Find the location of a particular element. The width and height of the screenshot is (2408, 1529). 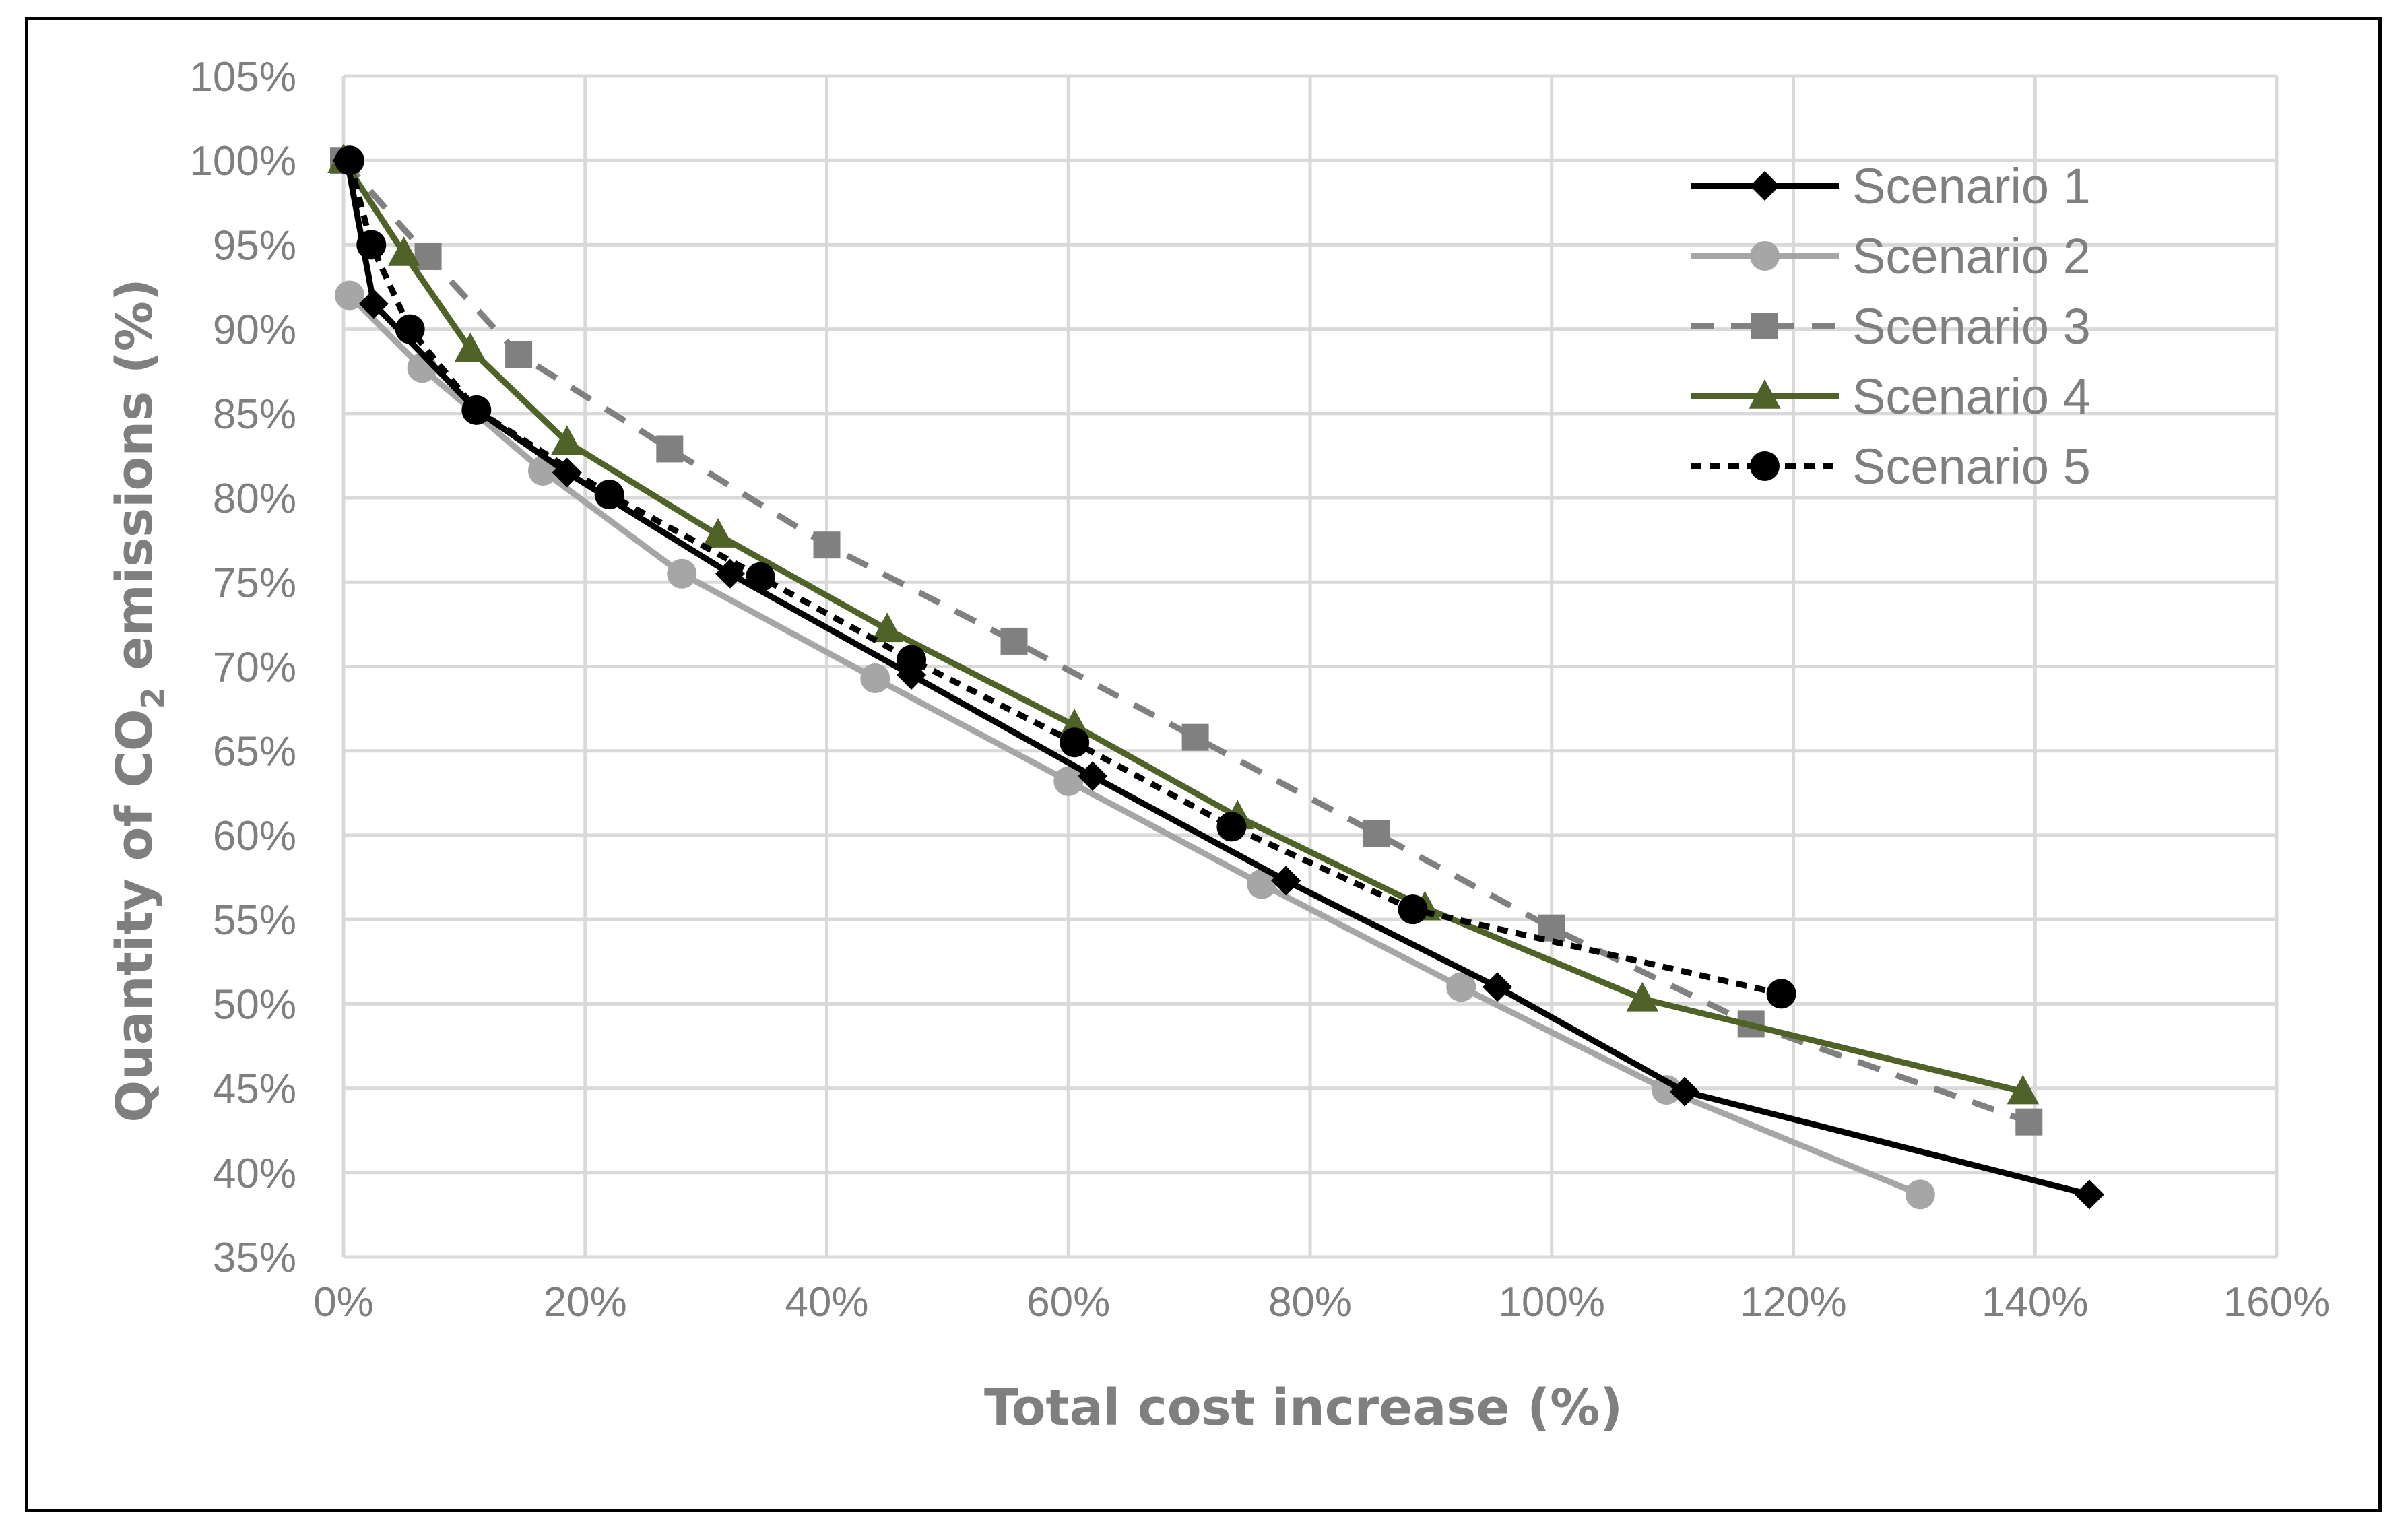

y-tick-label: 90% is located at coordinates (254, 330).